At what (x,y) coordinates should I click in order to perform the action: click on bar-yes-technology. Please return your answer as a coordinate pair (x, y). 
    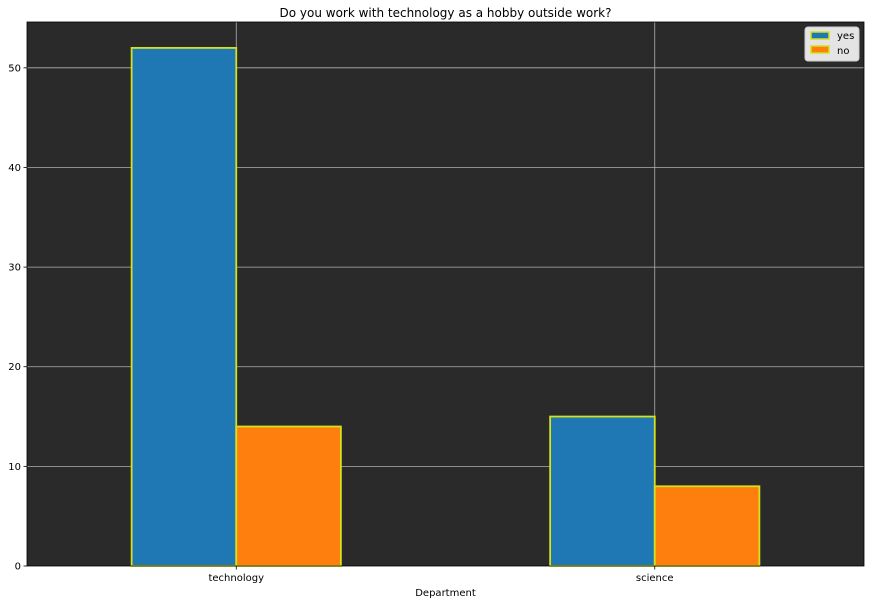
    Looking at the image, I should click on (184, 307).